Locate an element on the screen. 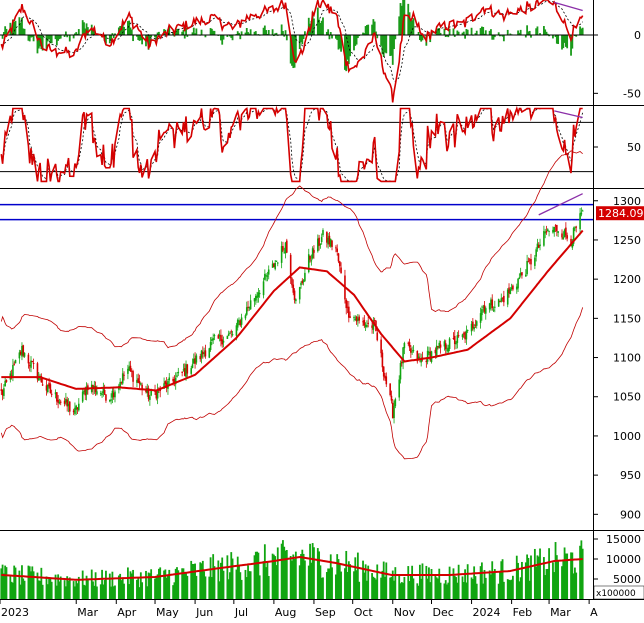 This screenshot has height=623, width=644. macd-histogram is located at coordinates (292, 36).